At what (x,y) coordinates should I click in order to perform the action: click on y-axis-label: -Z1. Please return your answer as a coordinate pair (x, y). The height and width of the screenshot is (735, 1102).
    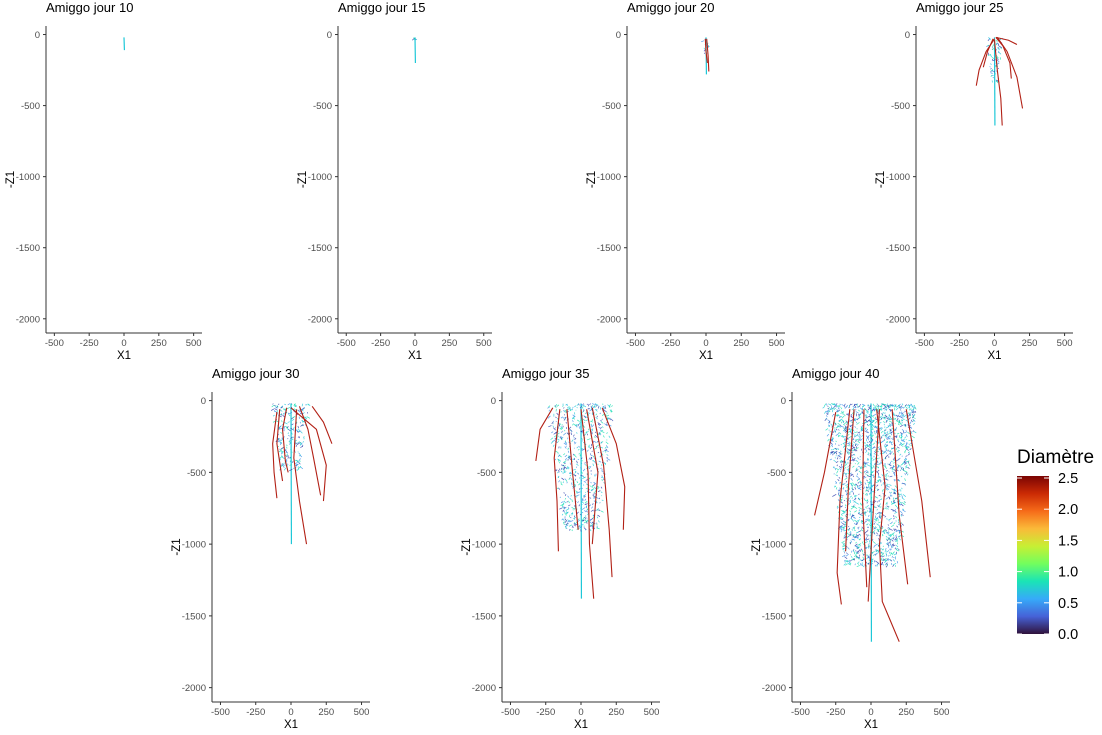
    Looking at the image, I should click on (592, 179).